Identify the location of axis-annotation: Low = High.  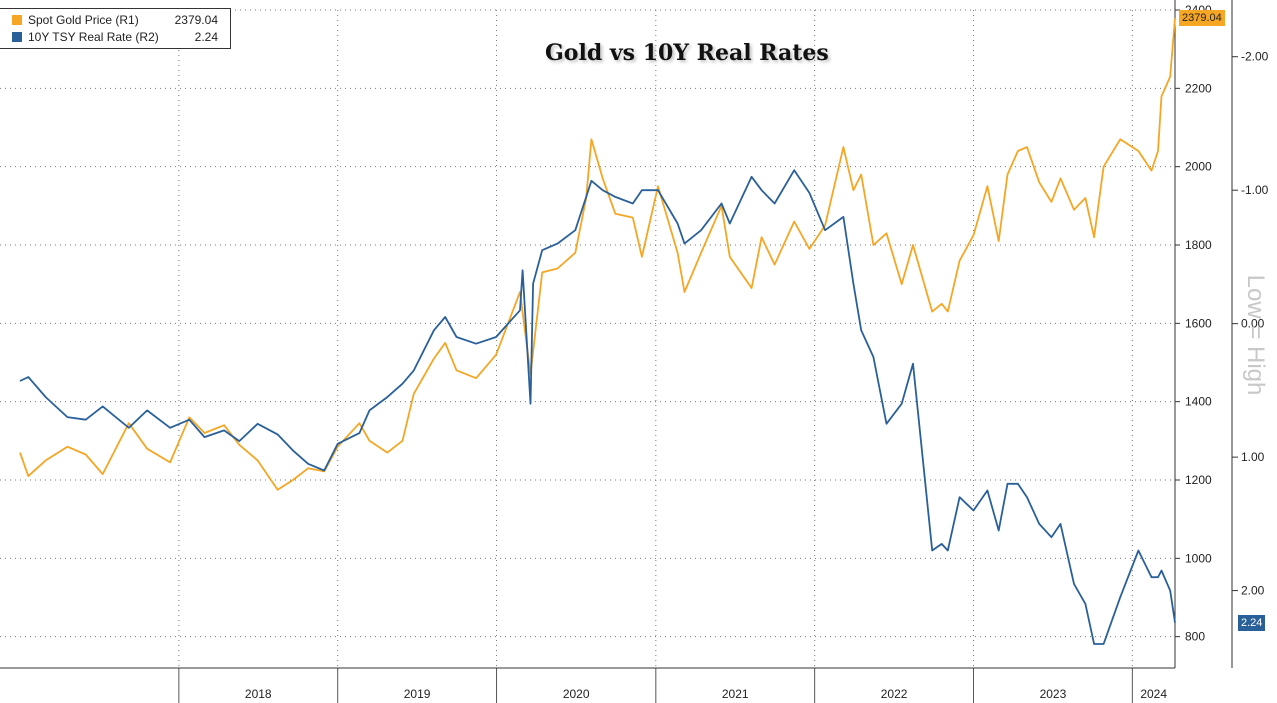
(1254, 335).